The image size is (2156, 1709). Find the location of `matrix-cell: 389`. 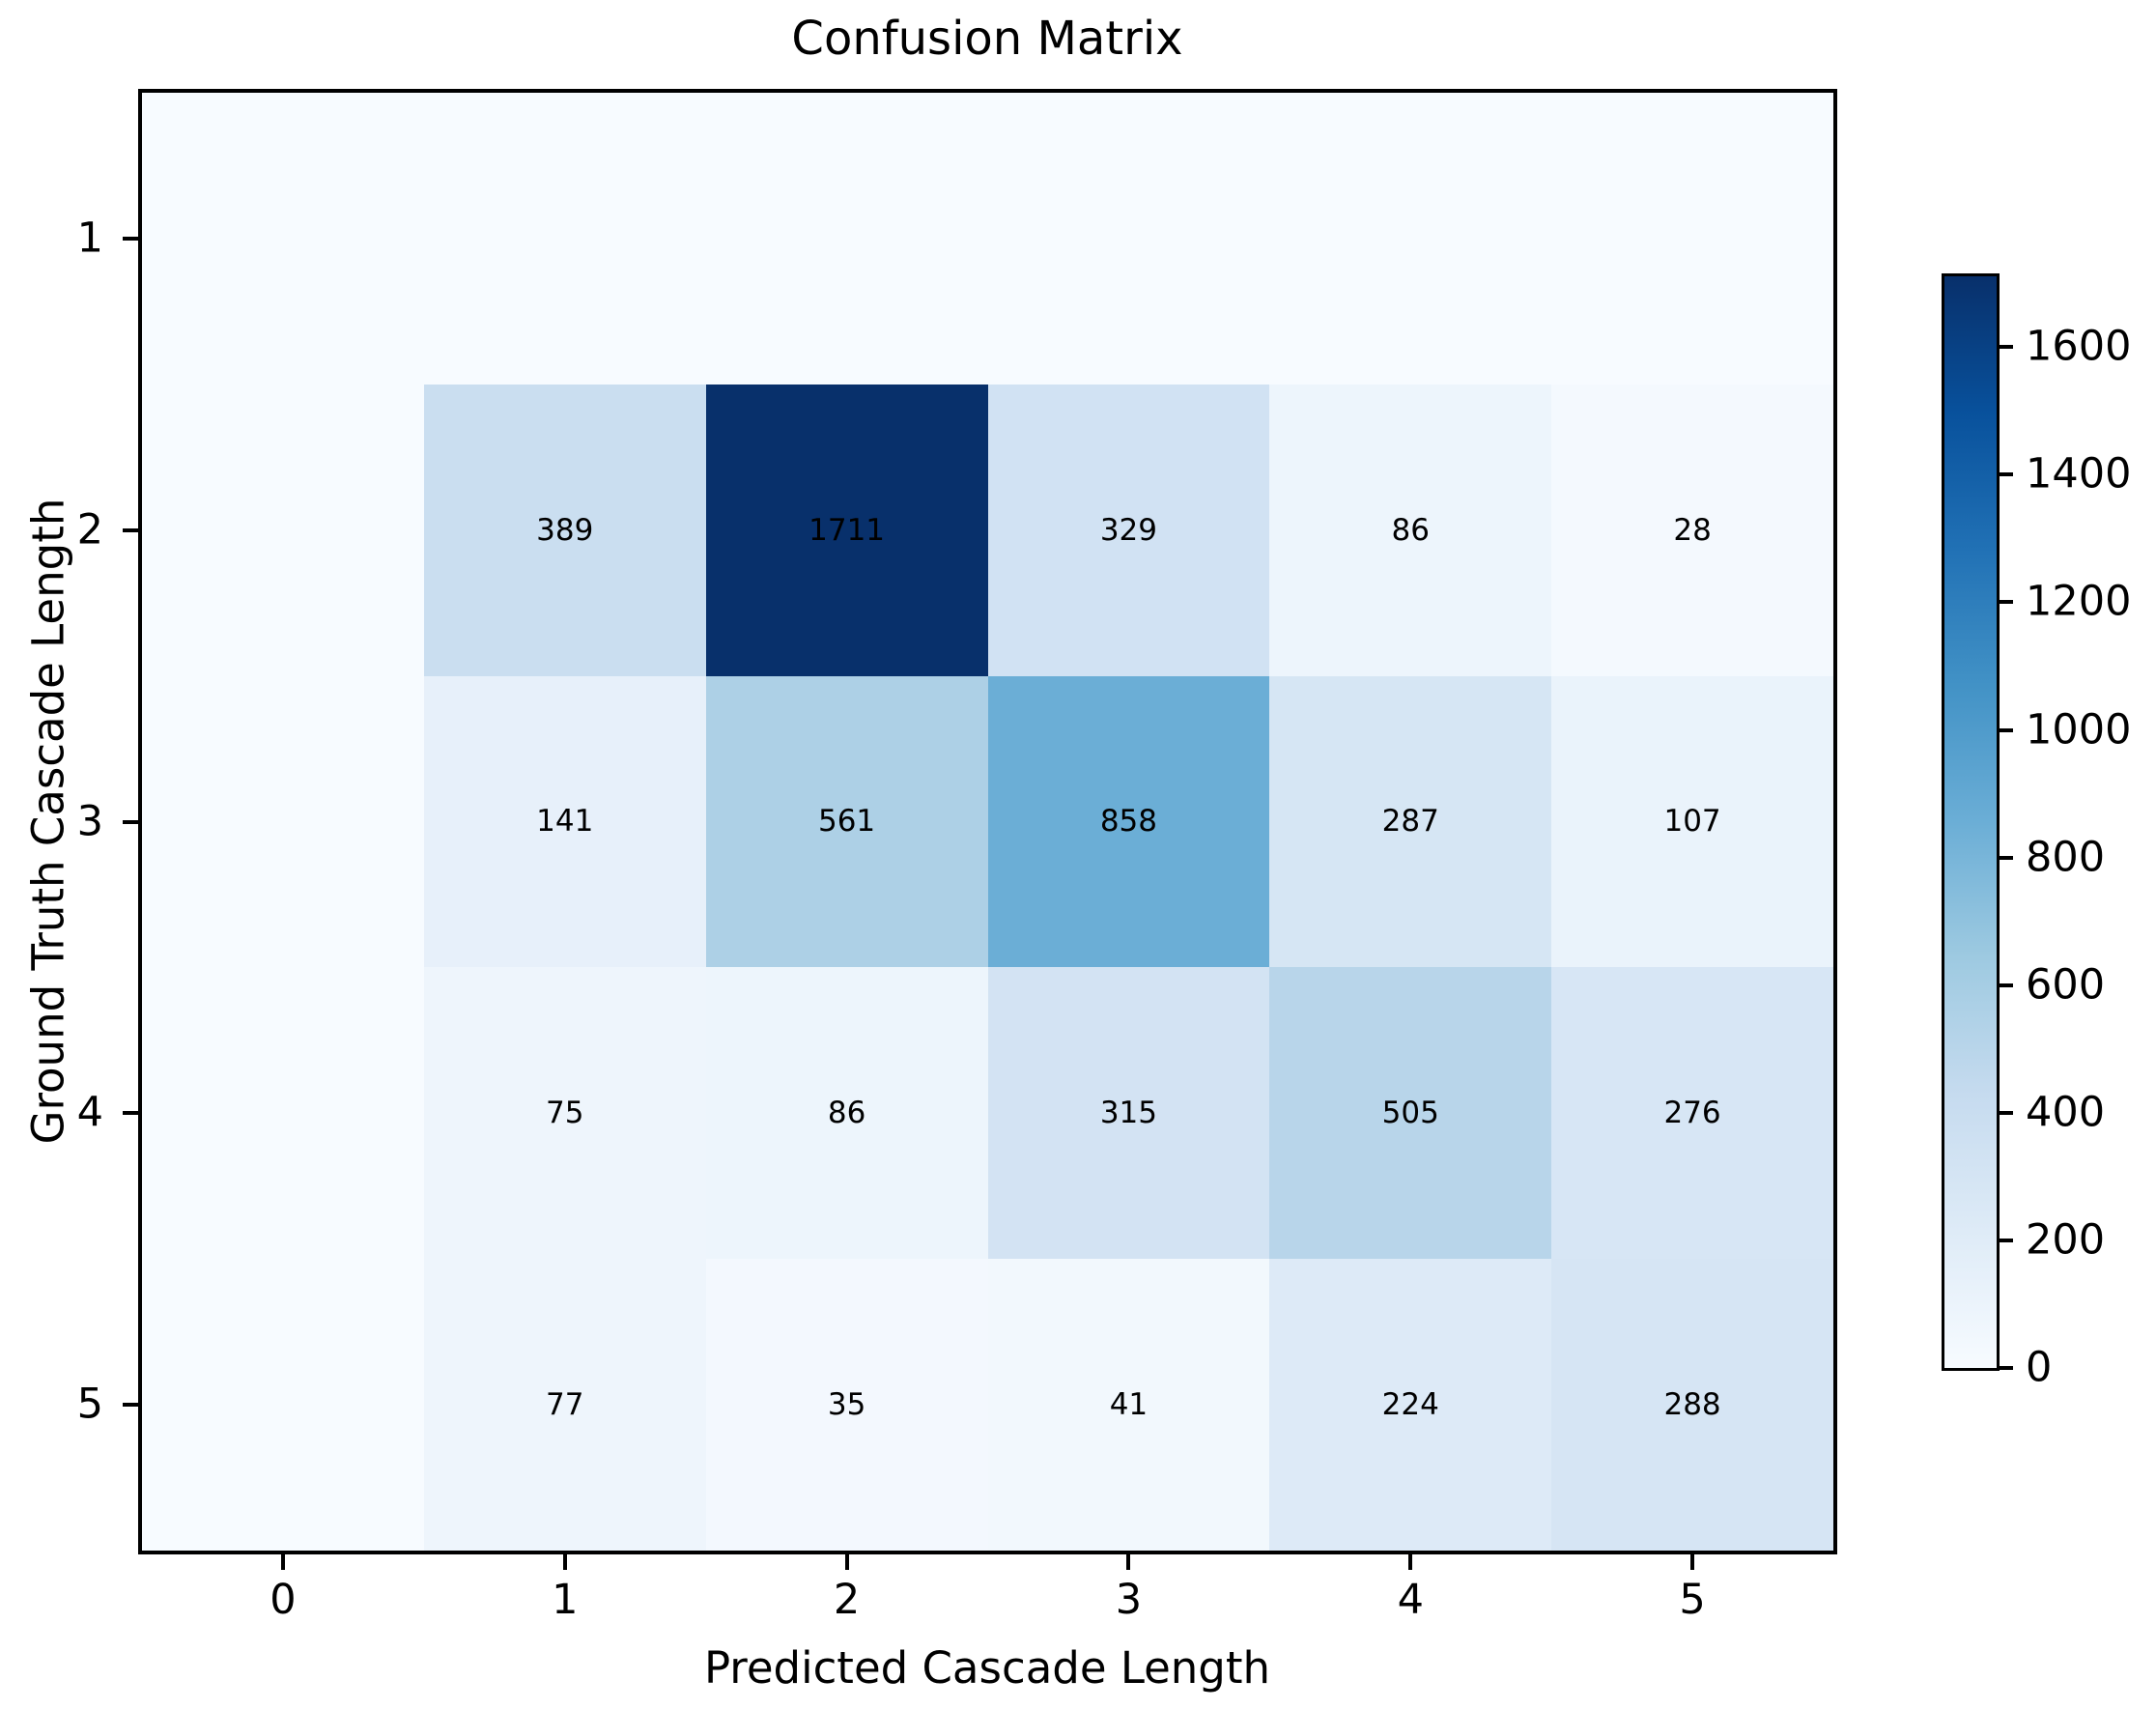

matrix-cell: 389 is located at coordinates (564, 530).